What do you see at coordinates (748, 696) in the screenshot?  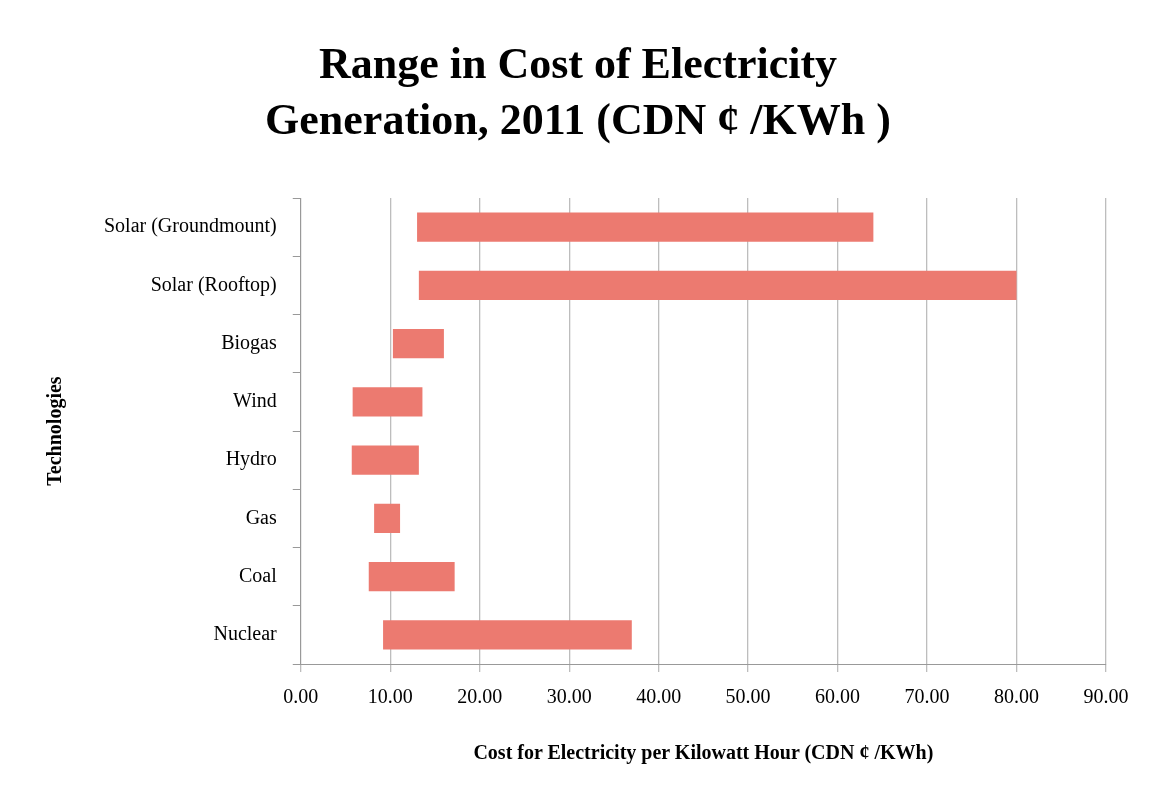 I see `x-tick-label: 50.00` at bounding box center [748, 696].